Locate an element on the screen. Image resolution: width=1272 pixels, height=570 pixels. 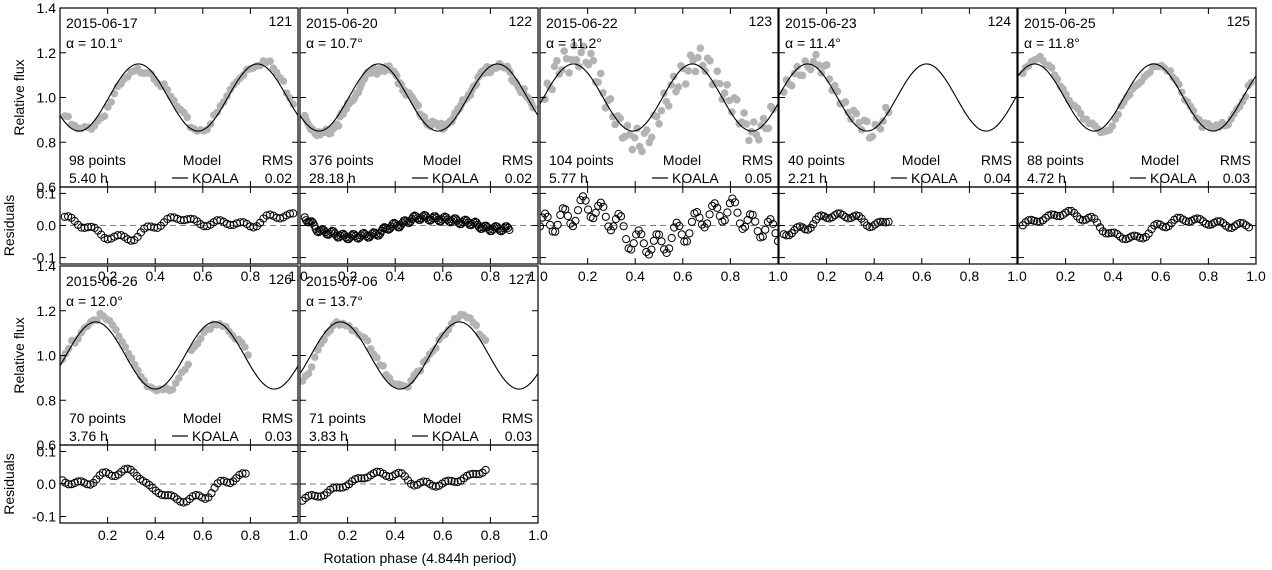
resid-tick-label: 0.1 is located at coordinates (47, 452).